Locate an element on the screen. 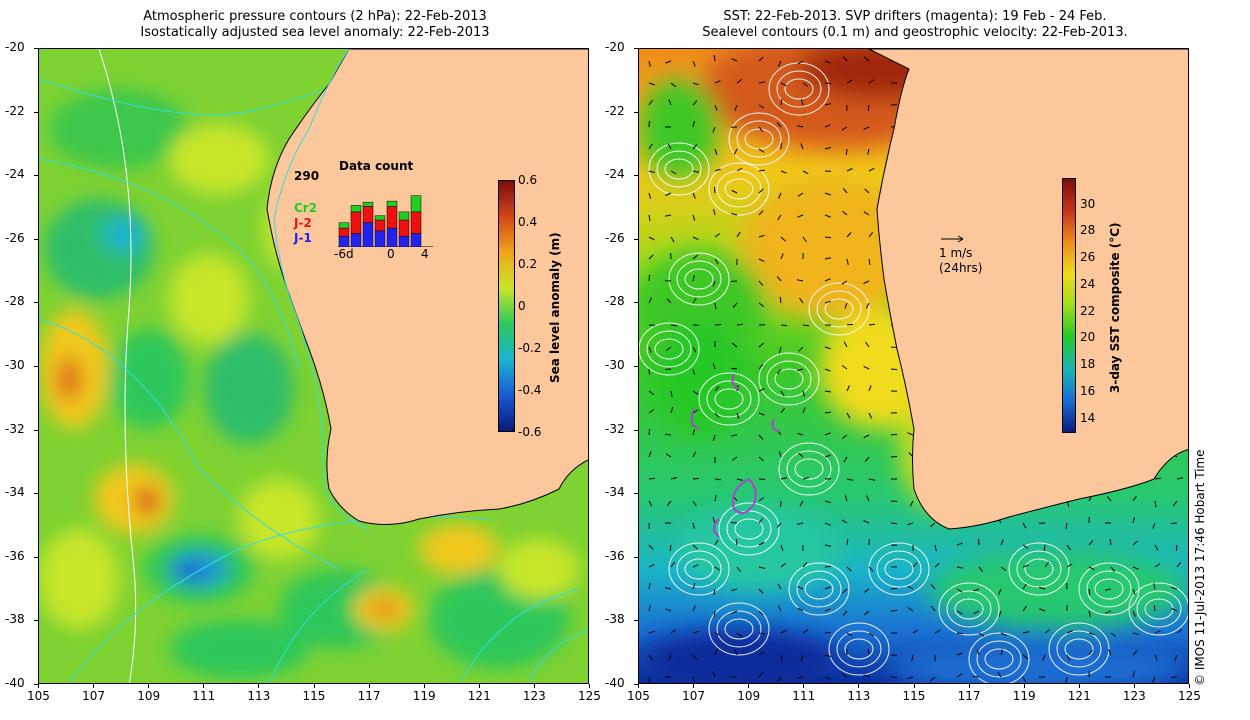 The height and width of the screenshot is (720, 1250). inset-bar-segment-j2 is located at coordinates (404, 228).